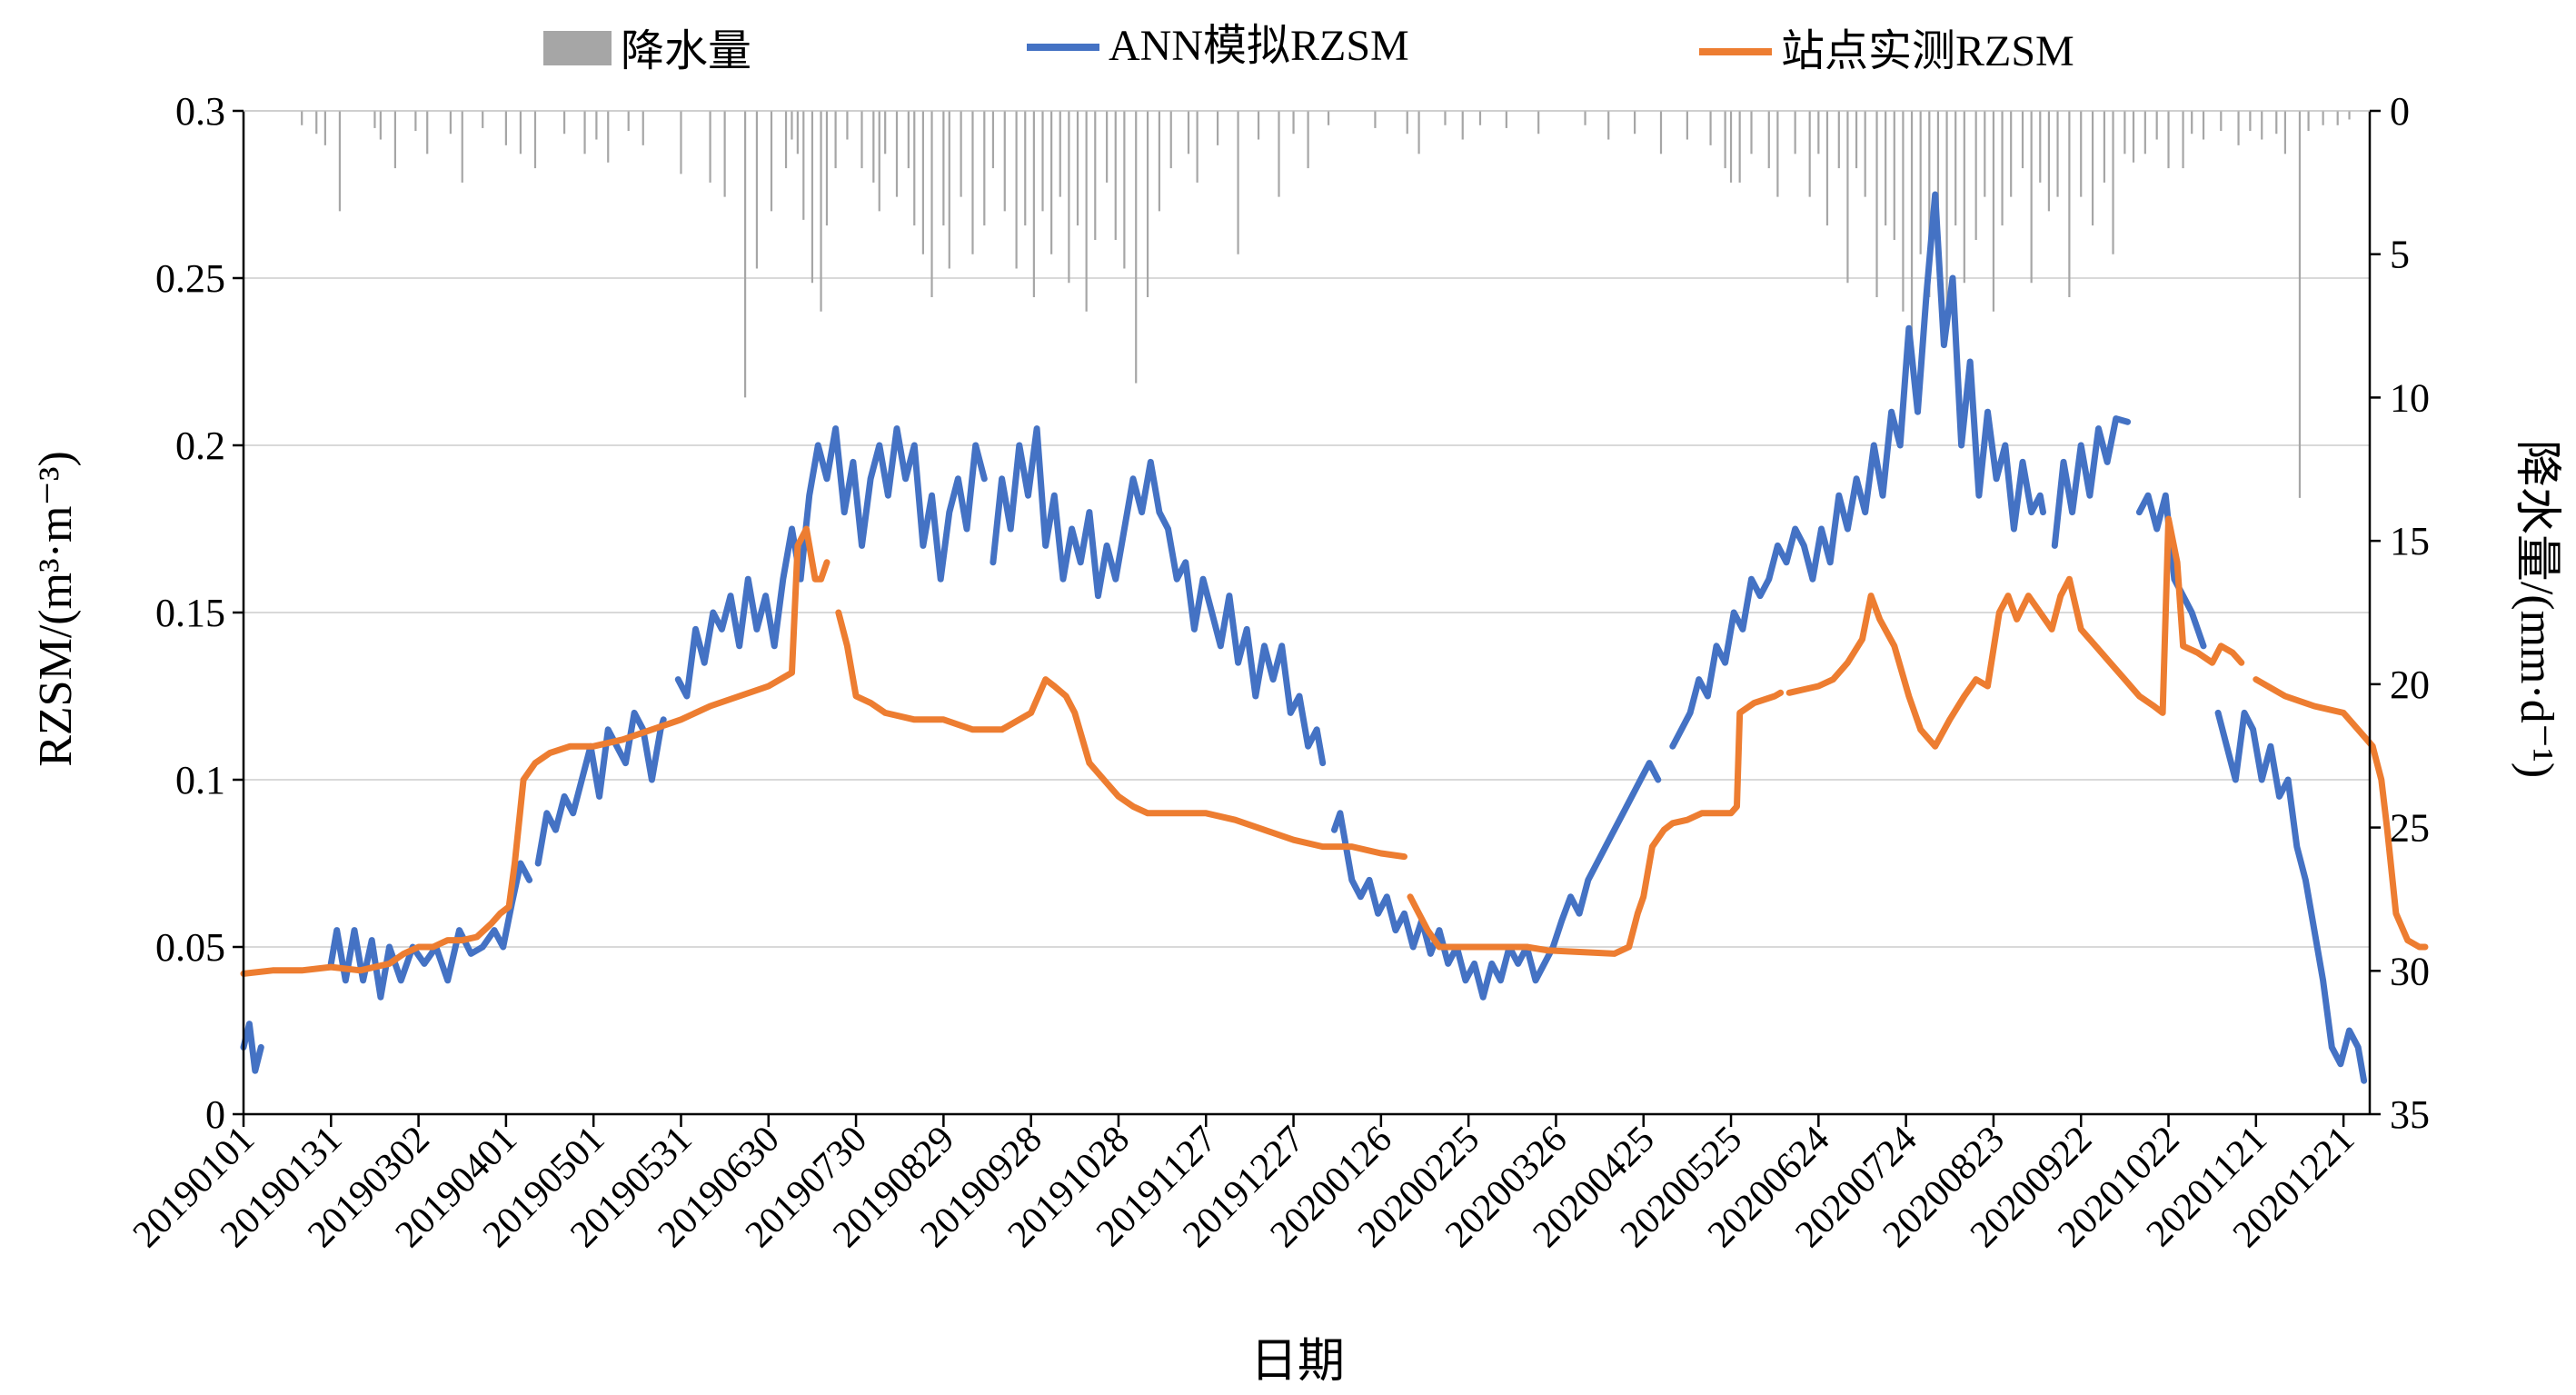 The image size is (2576, 1395). What do you see at coordinates (578, 48) in the screenshot?
I see `legend-swatch-precipitation` at bounding box center [578, 48].